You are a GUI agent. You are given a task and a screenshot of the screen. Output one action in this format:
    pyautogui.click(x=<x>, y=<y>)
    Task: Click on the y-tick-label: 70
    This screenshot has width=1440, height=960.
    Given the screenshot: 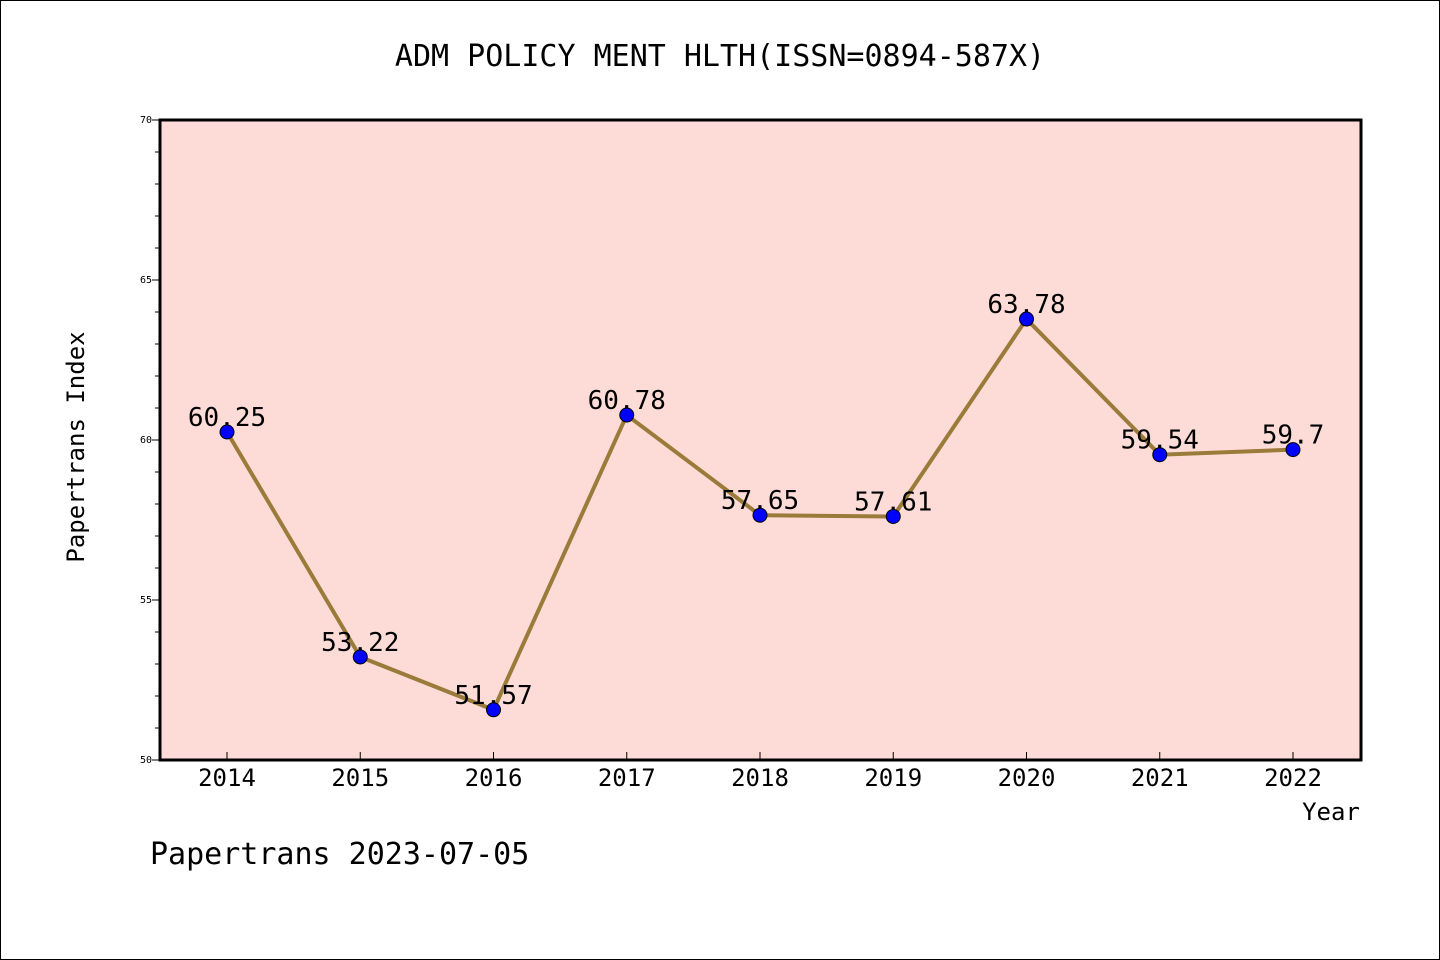 What is the action you would take?
    pyautogui.click(x=146, y=120)
    